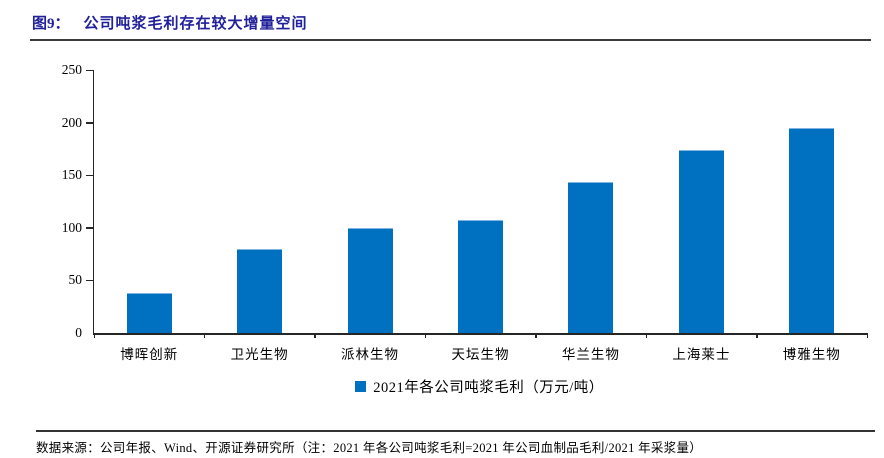 The width and height of the screenshot is (884, 458). What do you see at coordinates (78, 332) in the screenshot?
I see `y-axis-tick-label: 0` at bounding box center [78, 332].